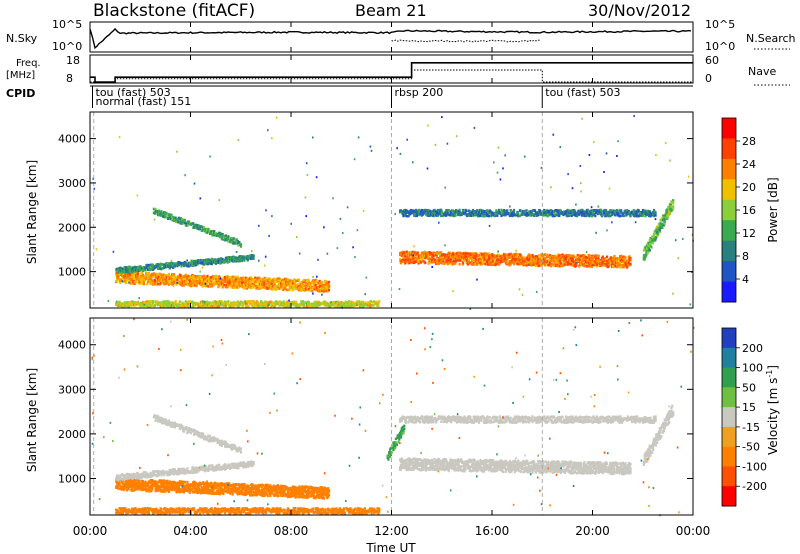  I want to click on cpid-segment-label: tou (fast) 503, so click(582, 92).